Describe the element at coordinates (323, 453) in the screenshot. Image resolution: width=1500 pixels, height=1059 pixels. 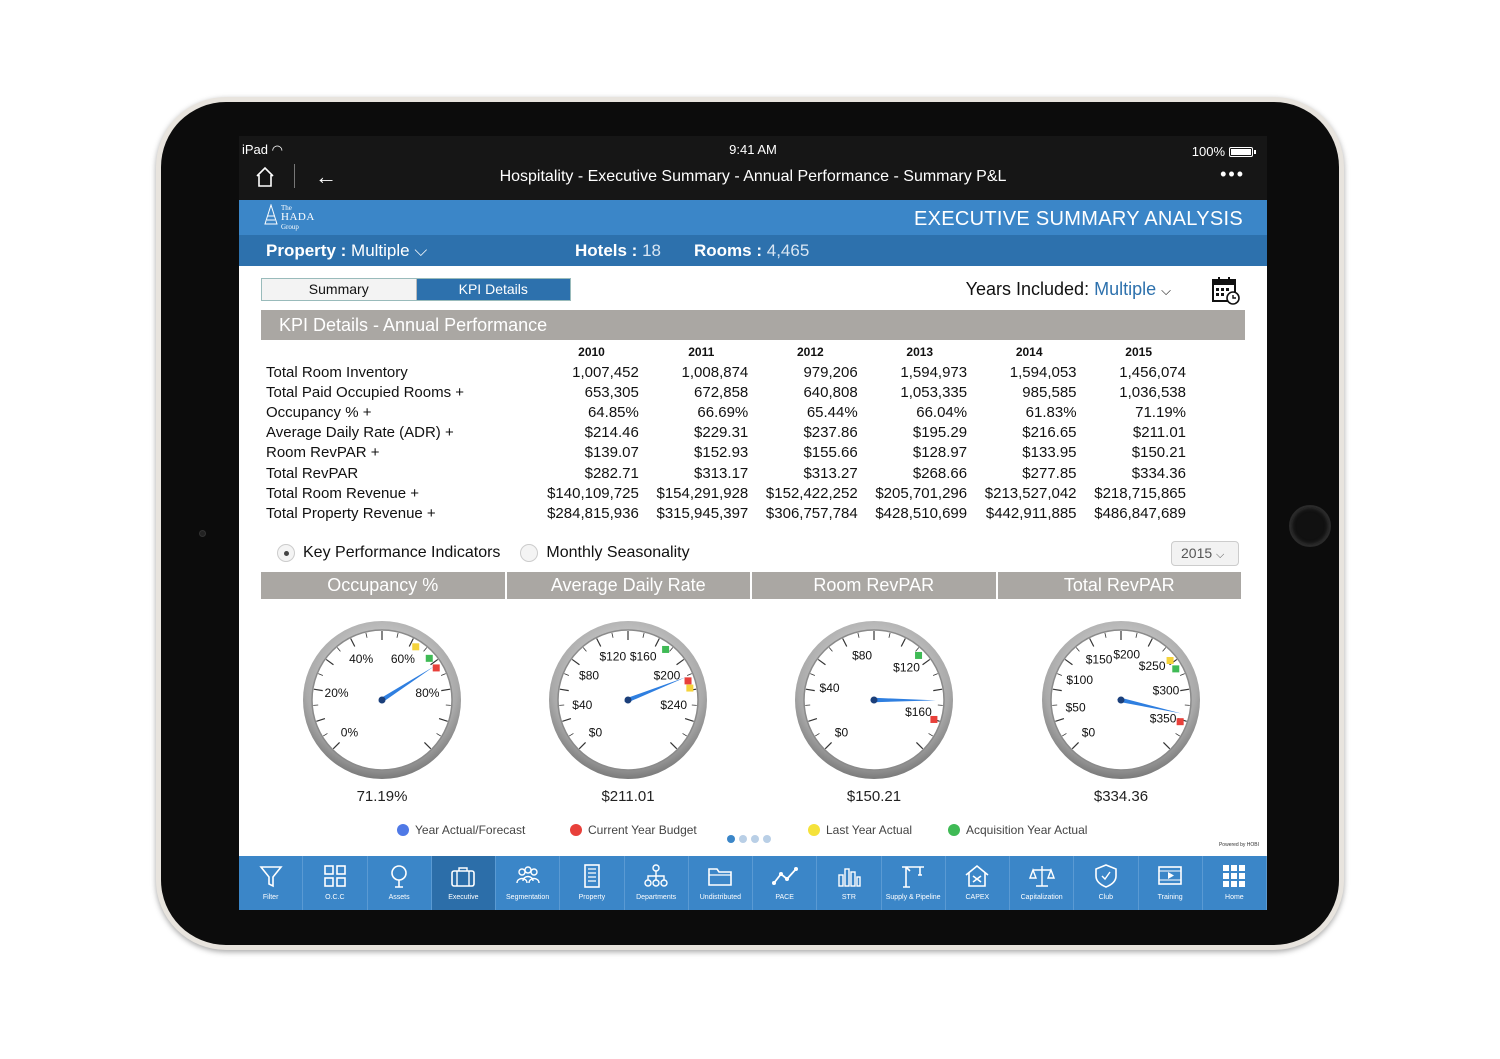
I see `row-label: Room RevPAR +` at that location.